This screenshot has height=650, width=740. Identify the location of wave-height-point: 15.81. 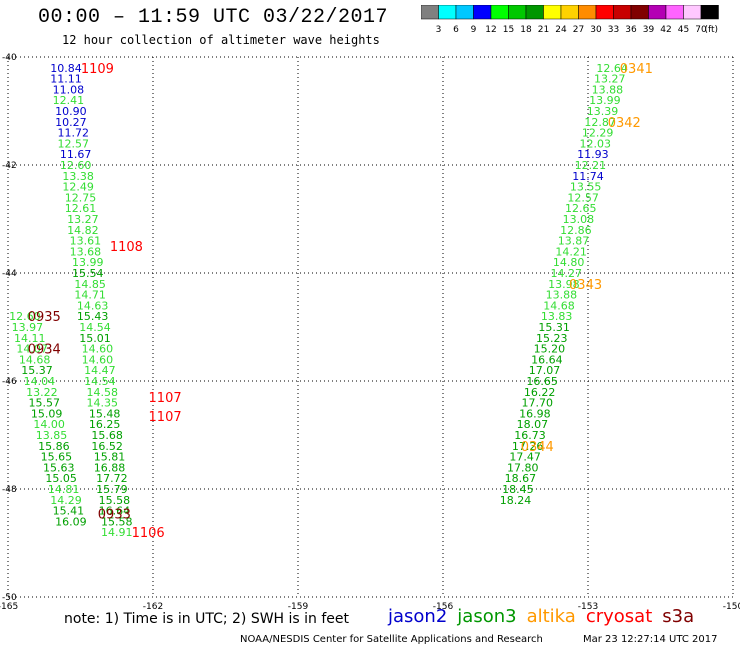
(110, 457).